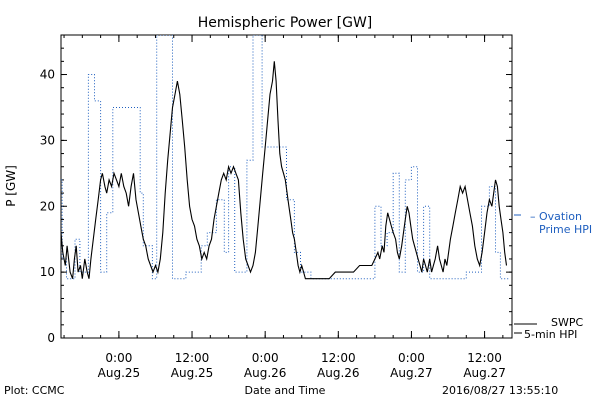 Image resolution: width=600 pixels, height=400 pixels. Describe the element at coordinates (285, 23) in the screenshot. I see `chart-title: Hemispheric Power [GW]` at that location.